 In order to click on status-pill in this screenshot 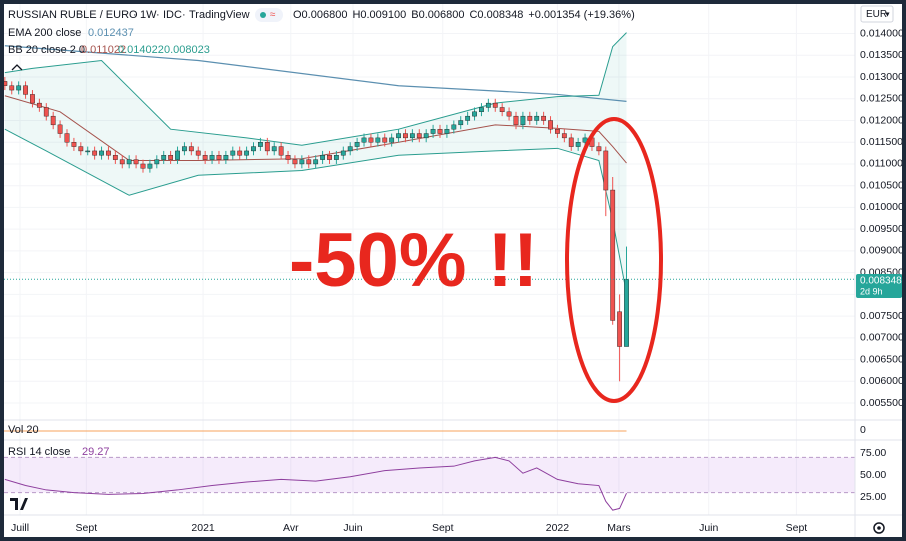, I will do `click(269, 15)`.